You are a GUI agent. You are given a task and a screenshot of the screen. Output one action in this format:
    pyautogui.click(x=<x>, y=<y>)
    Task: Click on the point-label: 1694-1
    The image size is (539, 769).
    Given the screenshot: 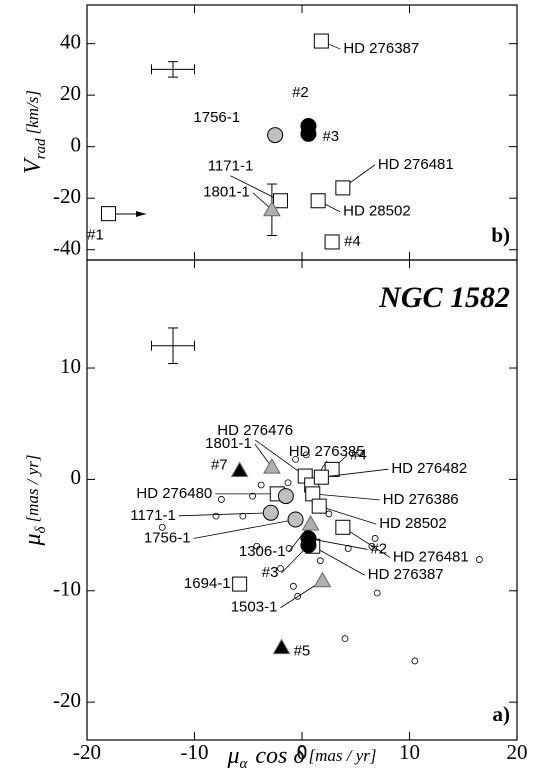 What is the action you would take?
    pyautogui.click(x=207, y=583)
    